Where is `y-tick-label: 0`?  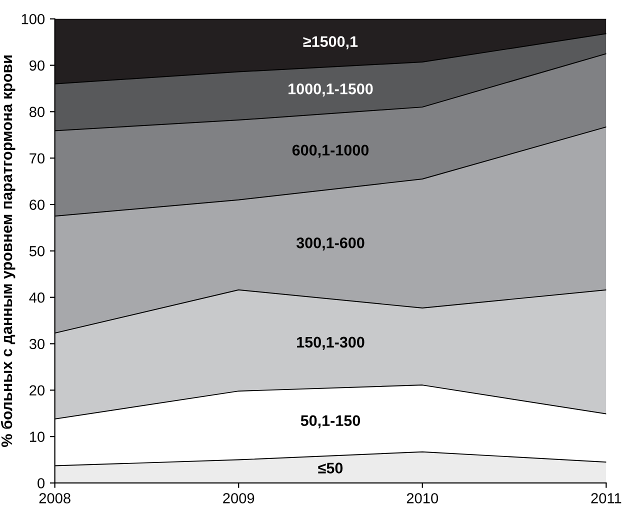
y-tick-label: 0 is located at coordinates (41, 483).